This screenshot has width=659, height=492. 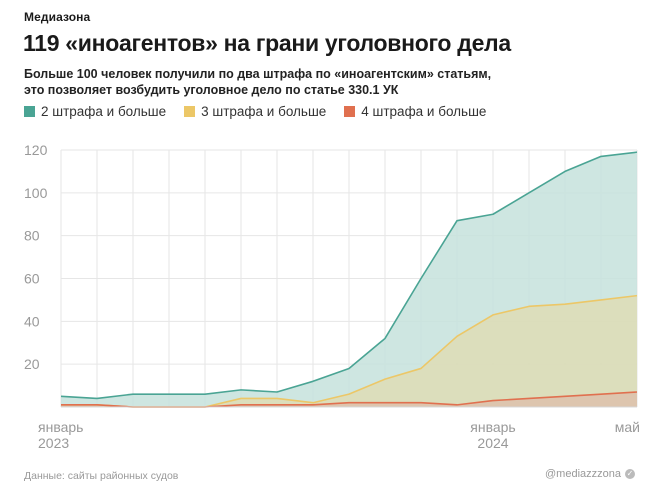 What do you see at coordinates (104, 111) in the screenshot?
I see `legend-label-2: 2 штрафа и больше` at bounding box center [104, 111].